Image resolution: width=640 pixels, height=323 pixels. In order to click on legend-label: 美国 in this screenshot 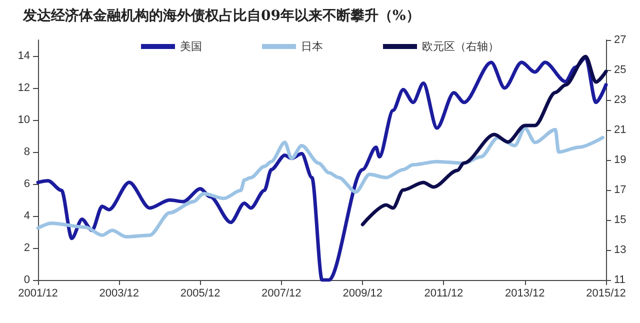, I will do `click(191, 46)`.